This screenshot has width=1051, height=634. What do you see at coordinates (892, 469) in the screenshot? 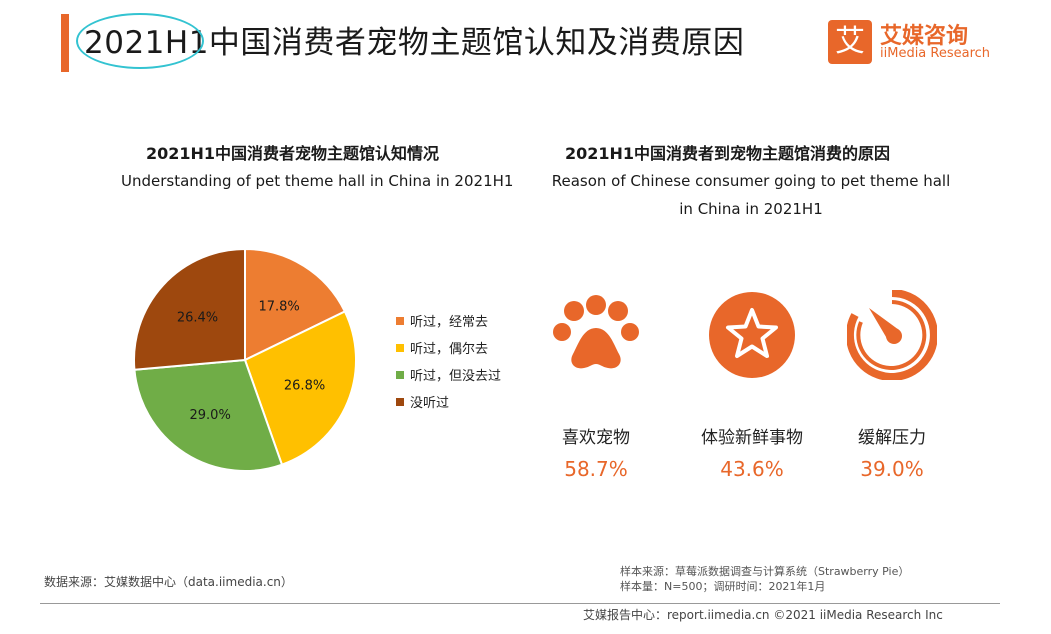
I see `reason-value: 39.0%` at bounding box center [892, 469].